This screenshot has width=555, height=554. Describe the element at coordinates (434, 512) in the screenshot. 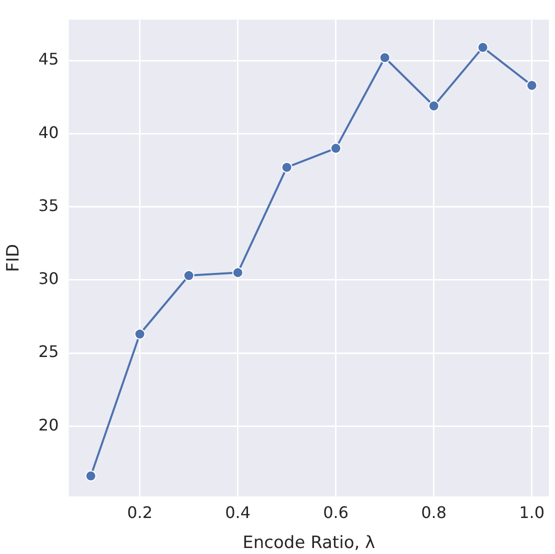

I see `x-tick-label: 0.8` at that location.